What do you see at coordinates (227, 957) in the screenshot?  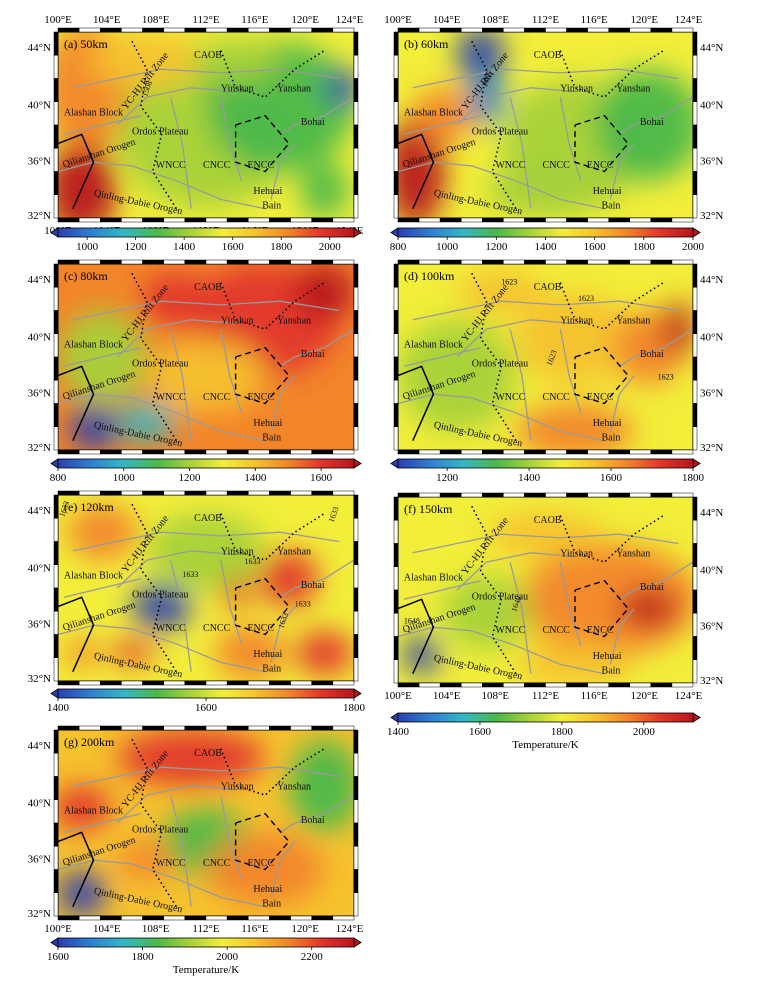 I see `colorbar-tick-label: 2000` at bounding box center [227, 957].